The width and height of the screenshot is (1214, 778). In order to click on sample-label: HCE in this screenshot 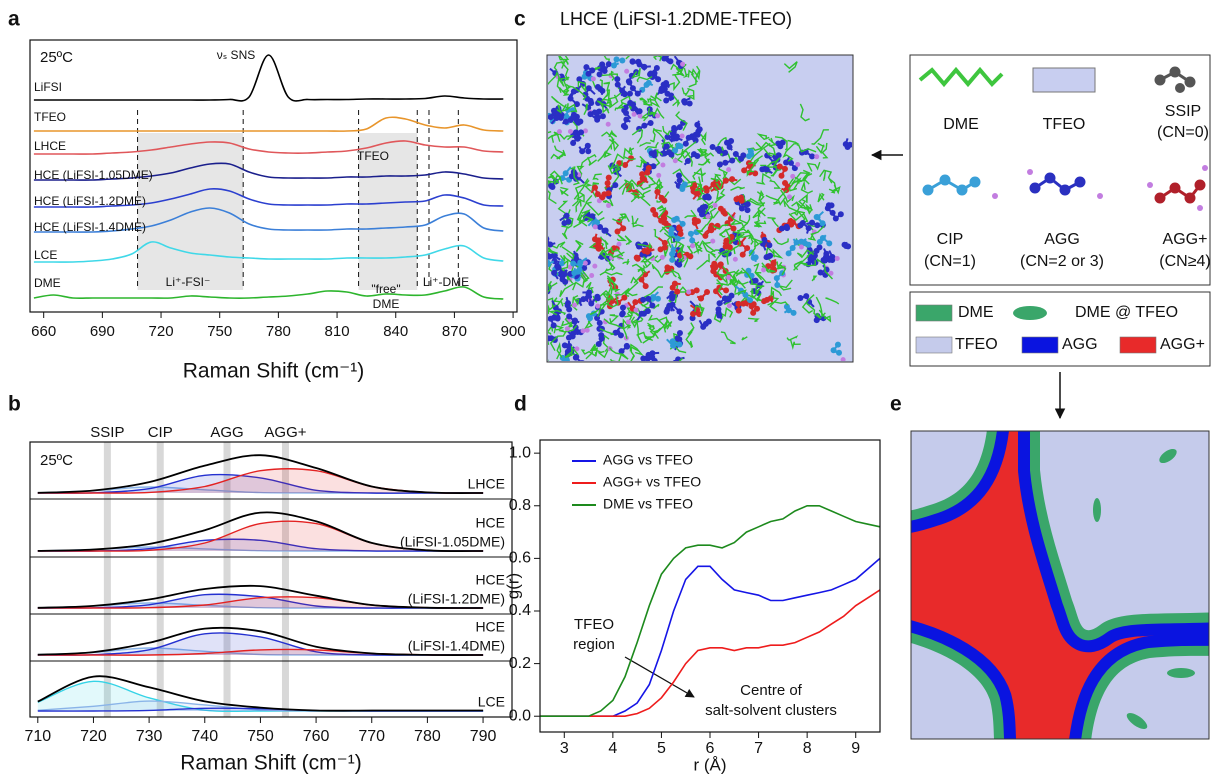, I will do `click(490, 523)`.